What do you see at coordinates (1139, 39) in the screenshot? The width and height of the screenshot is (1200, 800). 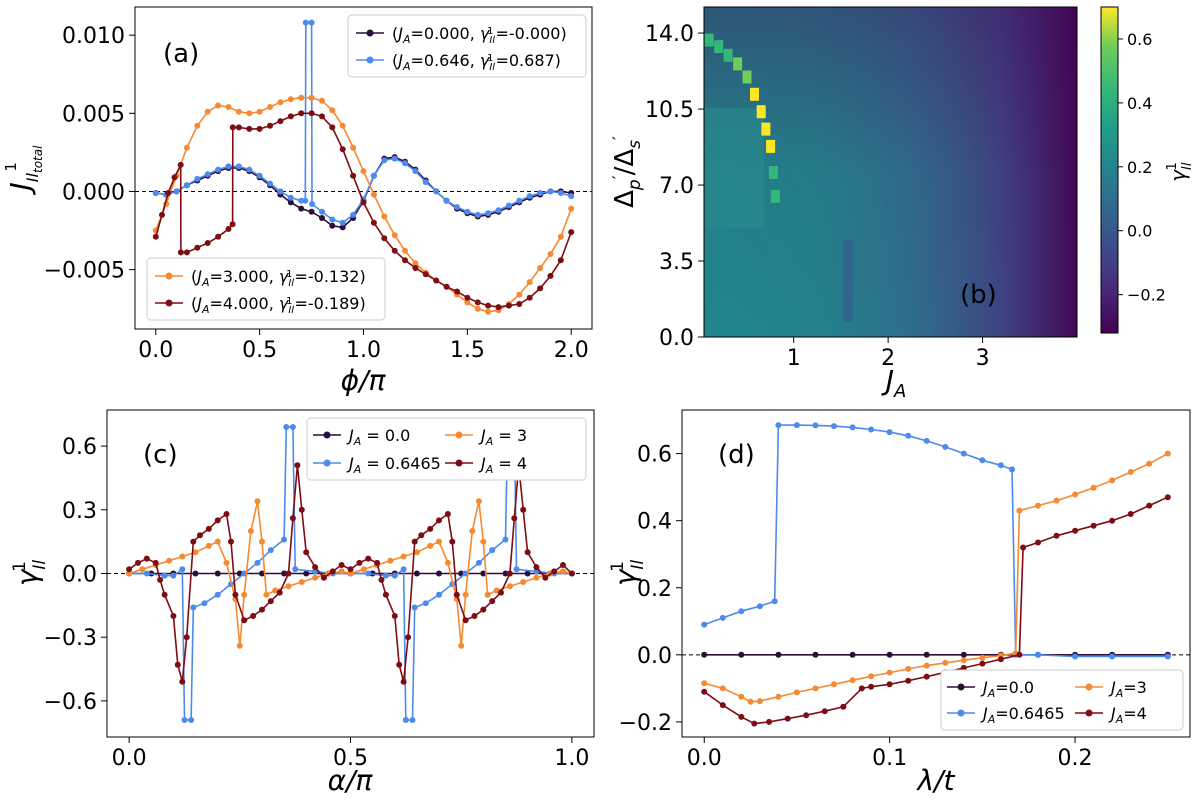 I see `colorbar-tick-label: 0.6` at bounding box center [1139, 39].